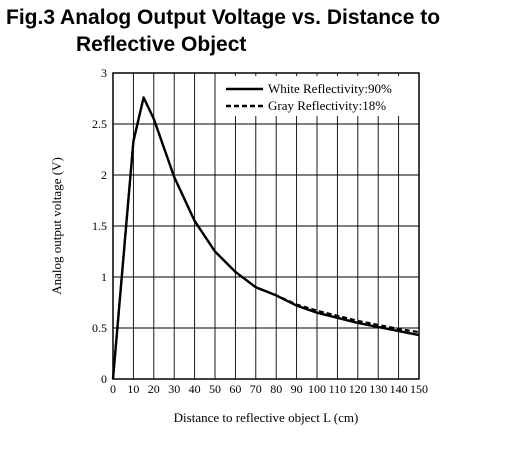 The height and width of the screenshot is (455, 532). What do you see at coordinates (276, 389) in the screenshot?
I see `x-tick-label-80: 80` at bounding box center [276, 389].